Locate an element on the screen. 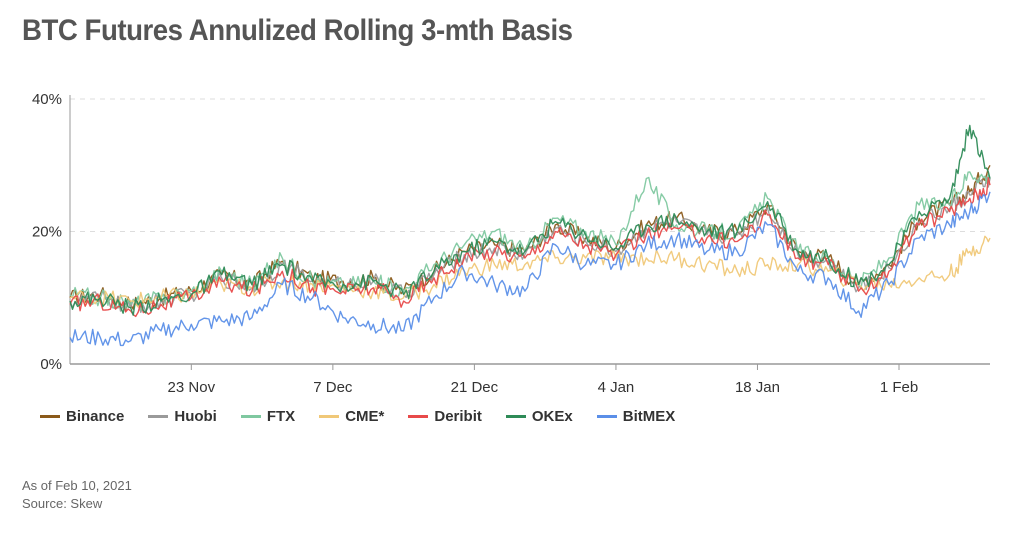 Image resolution: width=1024 pixels, height=534 pixels. series-line-cme is located at coordinates (530, 271).